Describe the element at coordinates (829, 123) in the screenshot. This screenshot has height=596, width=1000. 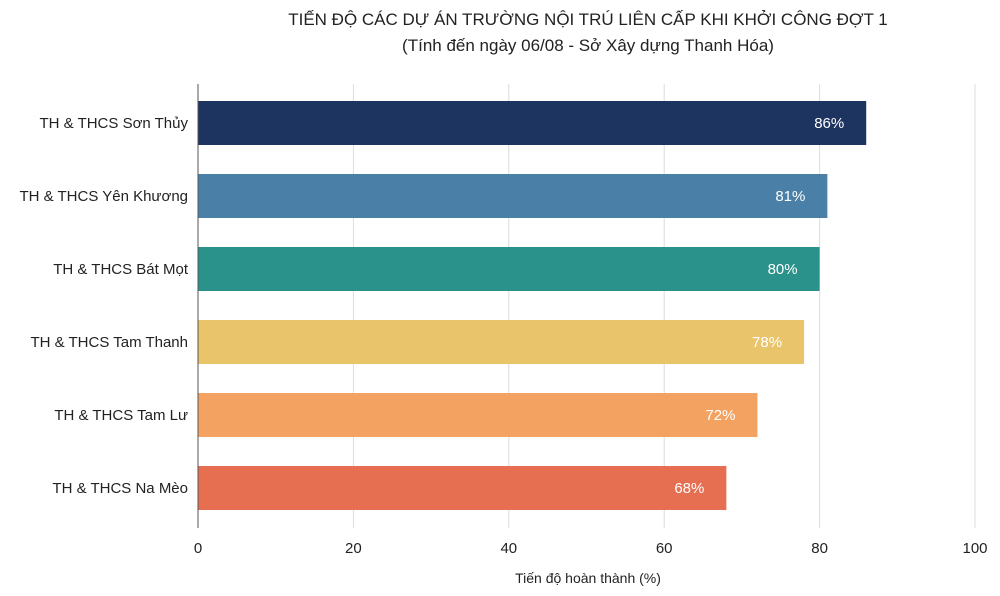
I see `bar-value-label: 86%` at that location.